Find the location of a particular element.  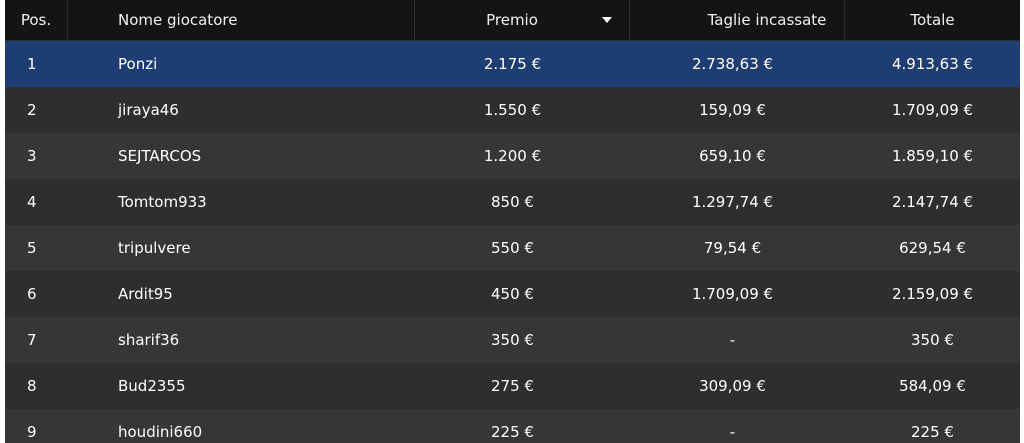

position: 3 is located at coordinates (32, 156).